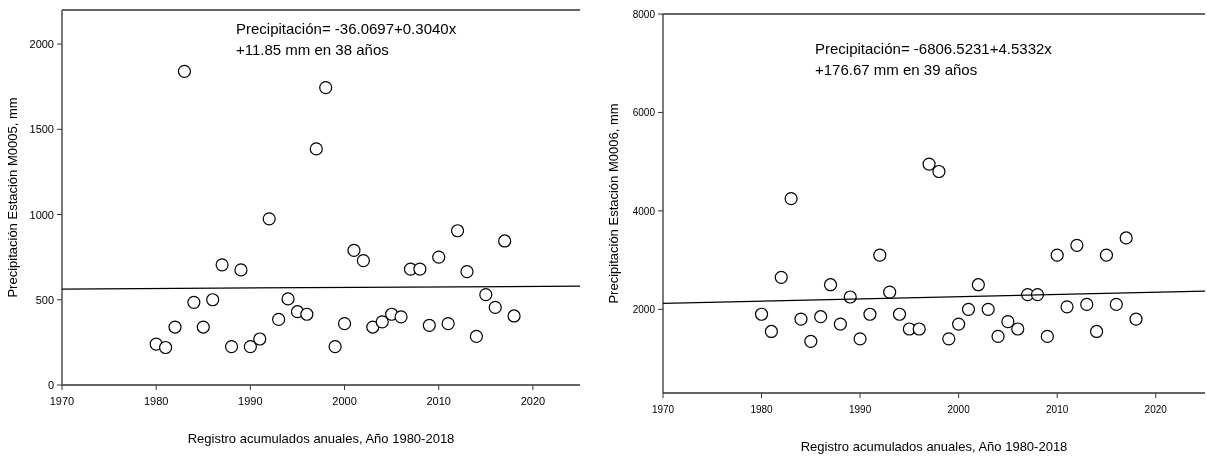  What do you see at coordinates (346, 28) in the screenshot?
I see `annotation: Precipitación= -36.0697+0.3040x` at bounding box center [346, 28].